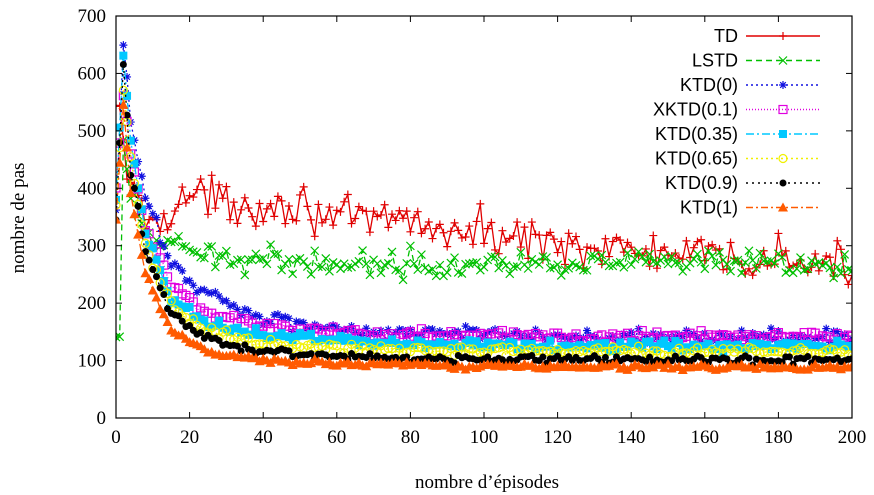 The image size is (874, 495). I want to click on y-tick-label: 100, so click(92, 361).